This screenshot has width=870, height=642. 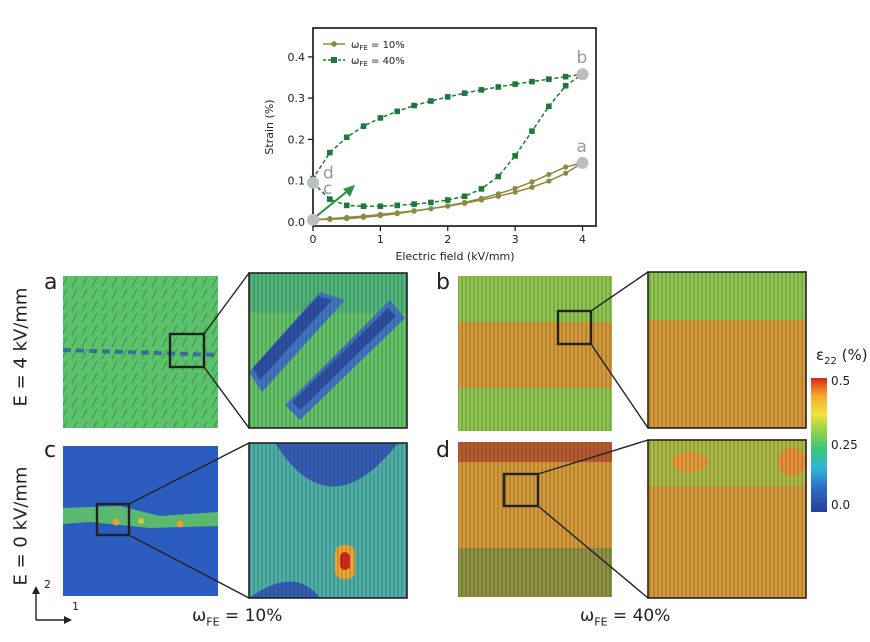 I want to click on y-tick-label-3: 0.3, so click(x=297, y=98).